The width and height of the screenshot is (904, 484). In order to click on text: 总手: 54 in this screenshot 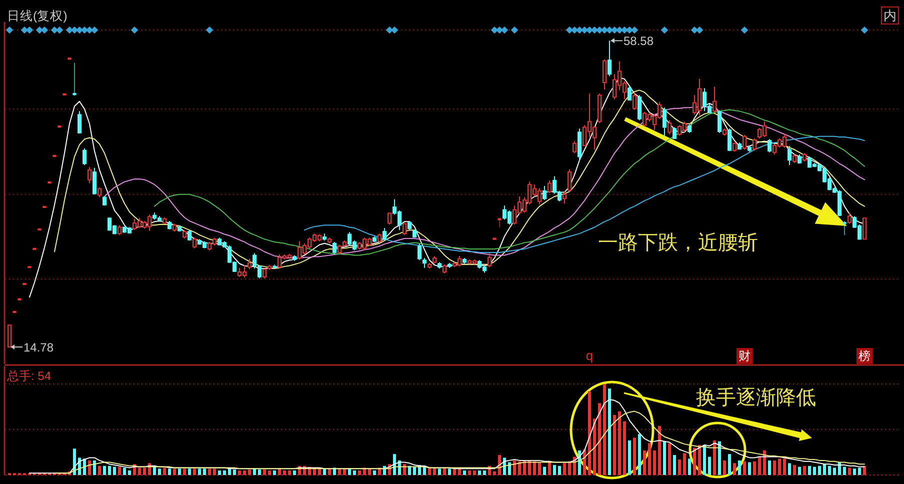, I will do `click(29, 376)`.